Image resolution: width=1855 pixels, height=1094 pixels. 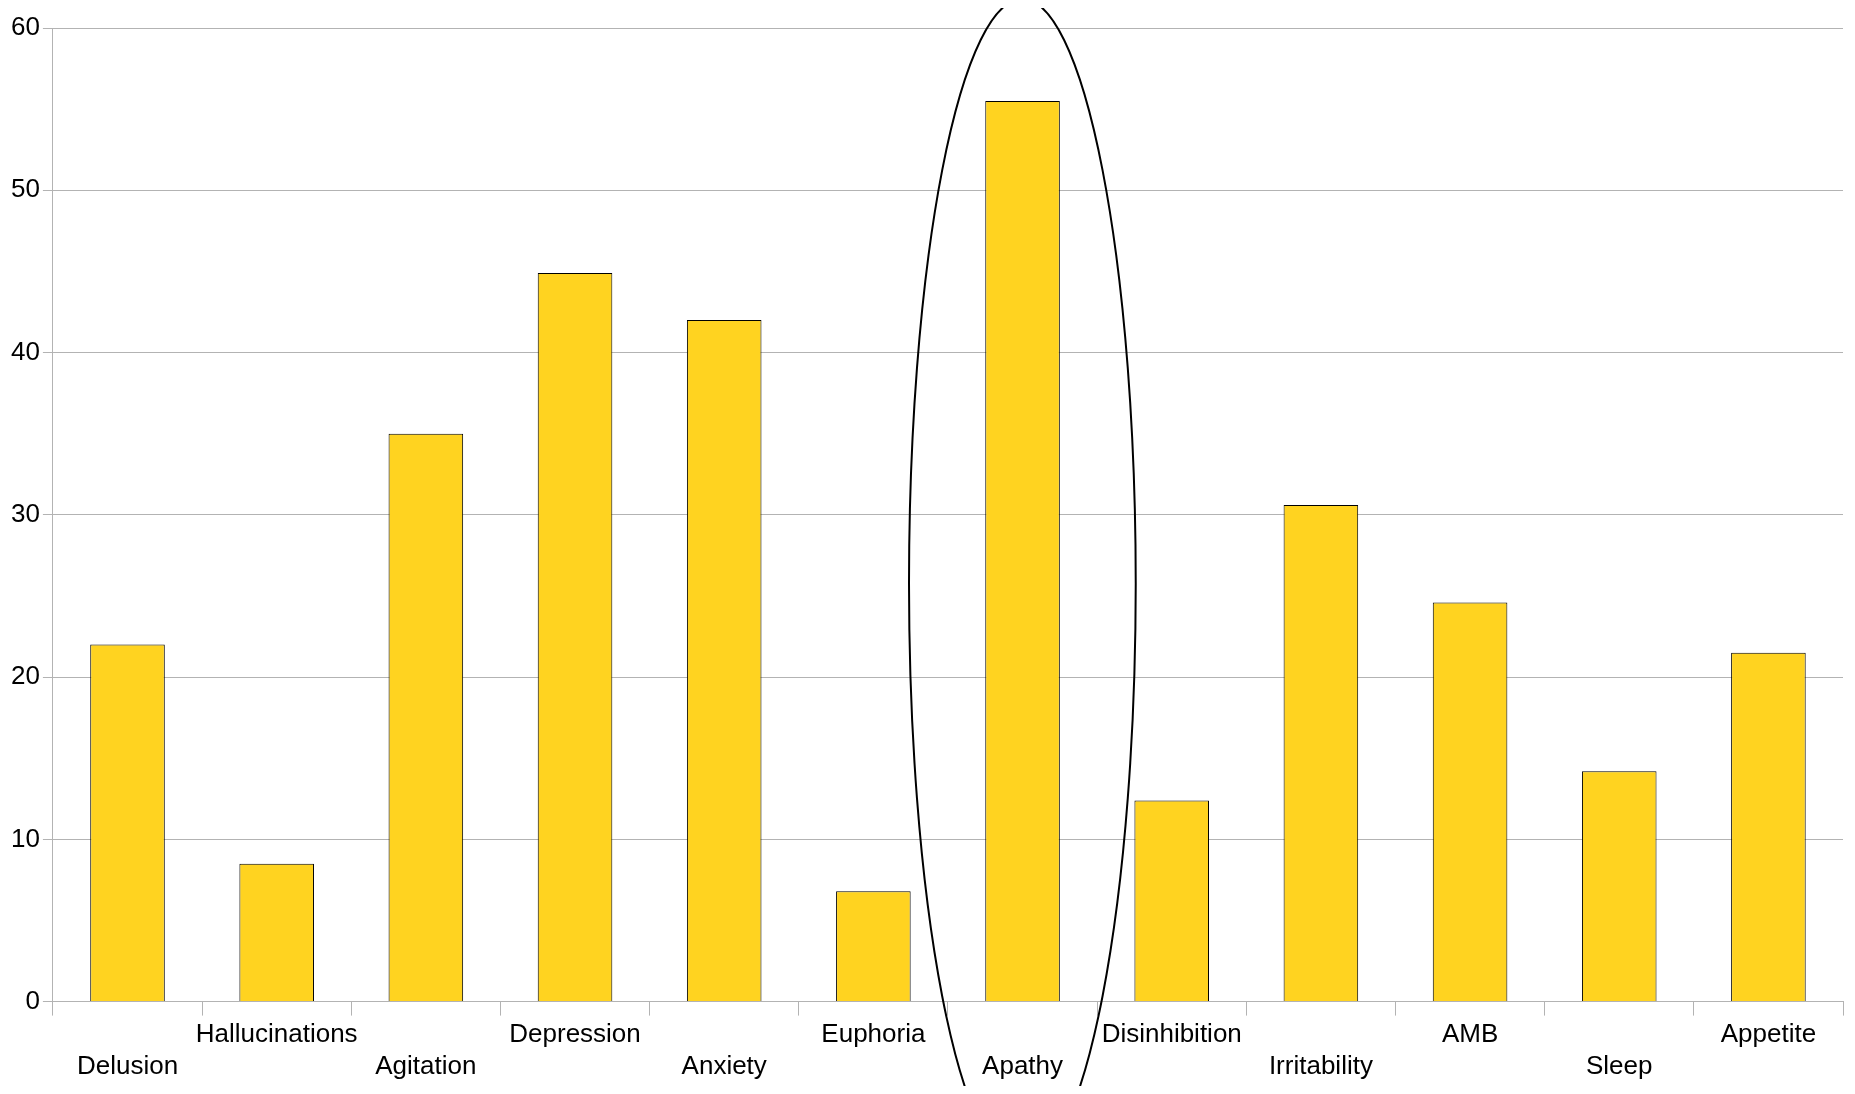 What do you see at coordinates (1768, 1033) in the screenshot?
I see `x-tick-label: Appetite` at bounding box center [1768, 1033].